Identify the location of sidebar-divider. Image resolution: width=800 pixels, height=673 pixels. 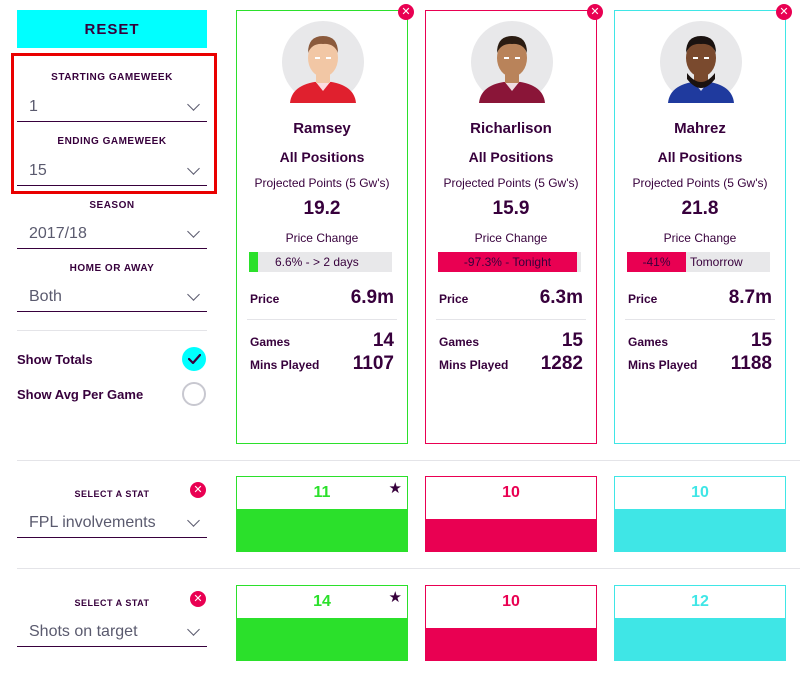
(112, 330).